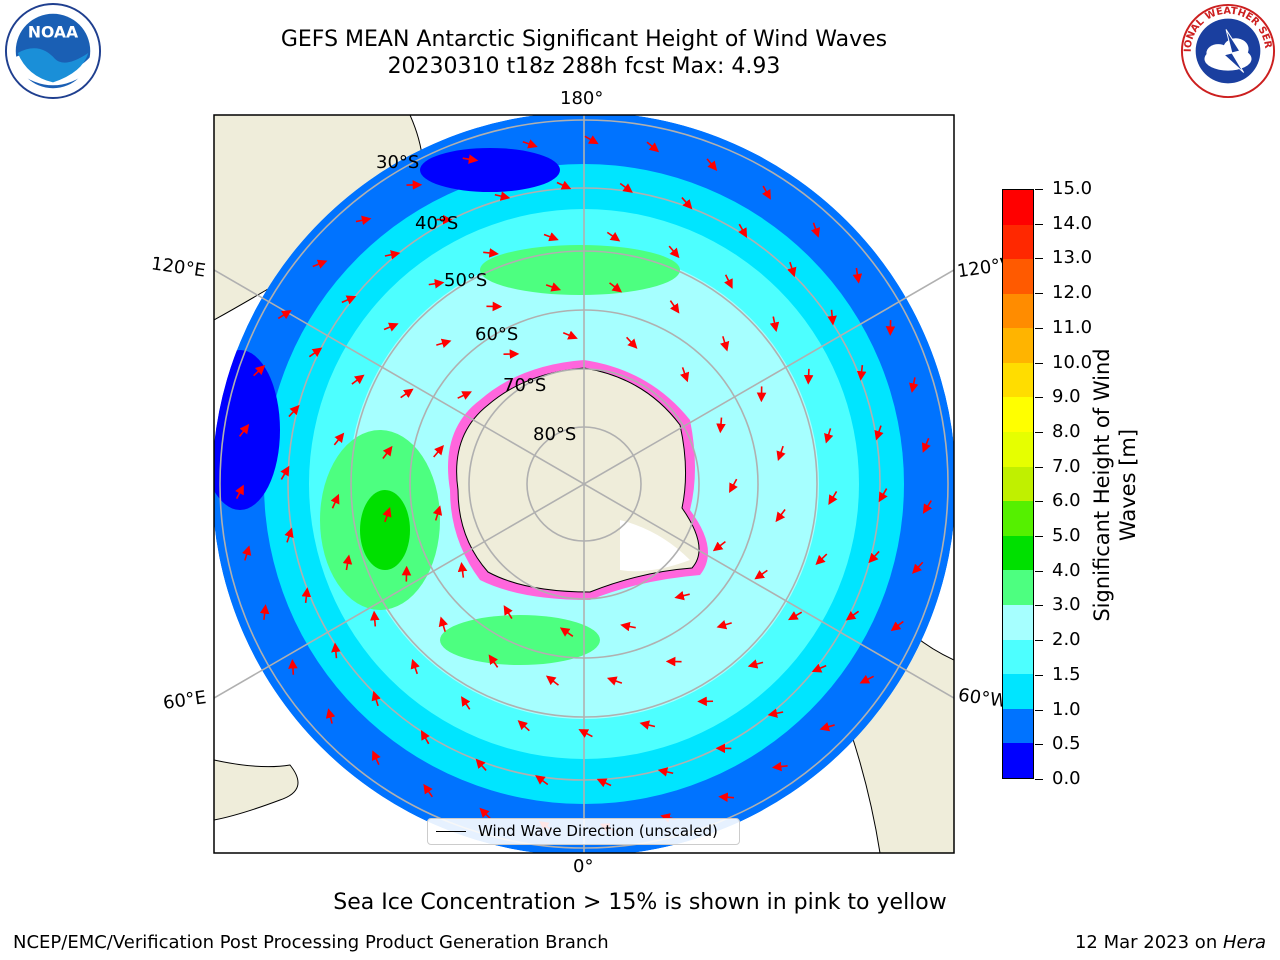 Image resolution: width=1280 pixels, height=960 pixels. What do you see at coordinates (583, 831) in the screenshot?
I see `map-legend: Wind Wave Direction (unscaled)` at bounding box center [583, 831].